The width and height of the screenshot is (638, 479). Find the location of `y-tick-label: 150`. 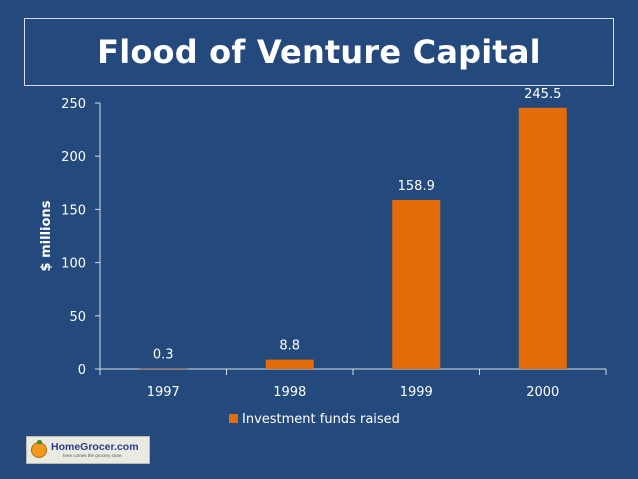

y-tick-label: 150 is located at coordinates (73, 210).